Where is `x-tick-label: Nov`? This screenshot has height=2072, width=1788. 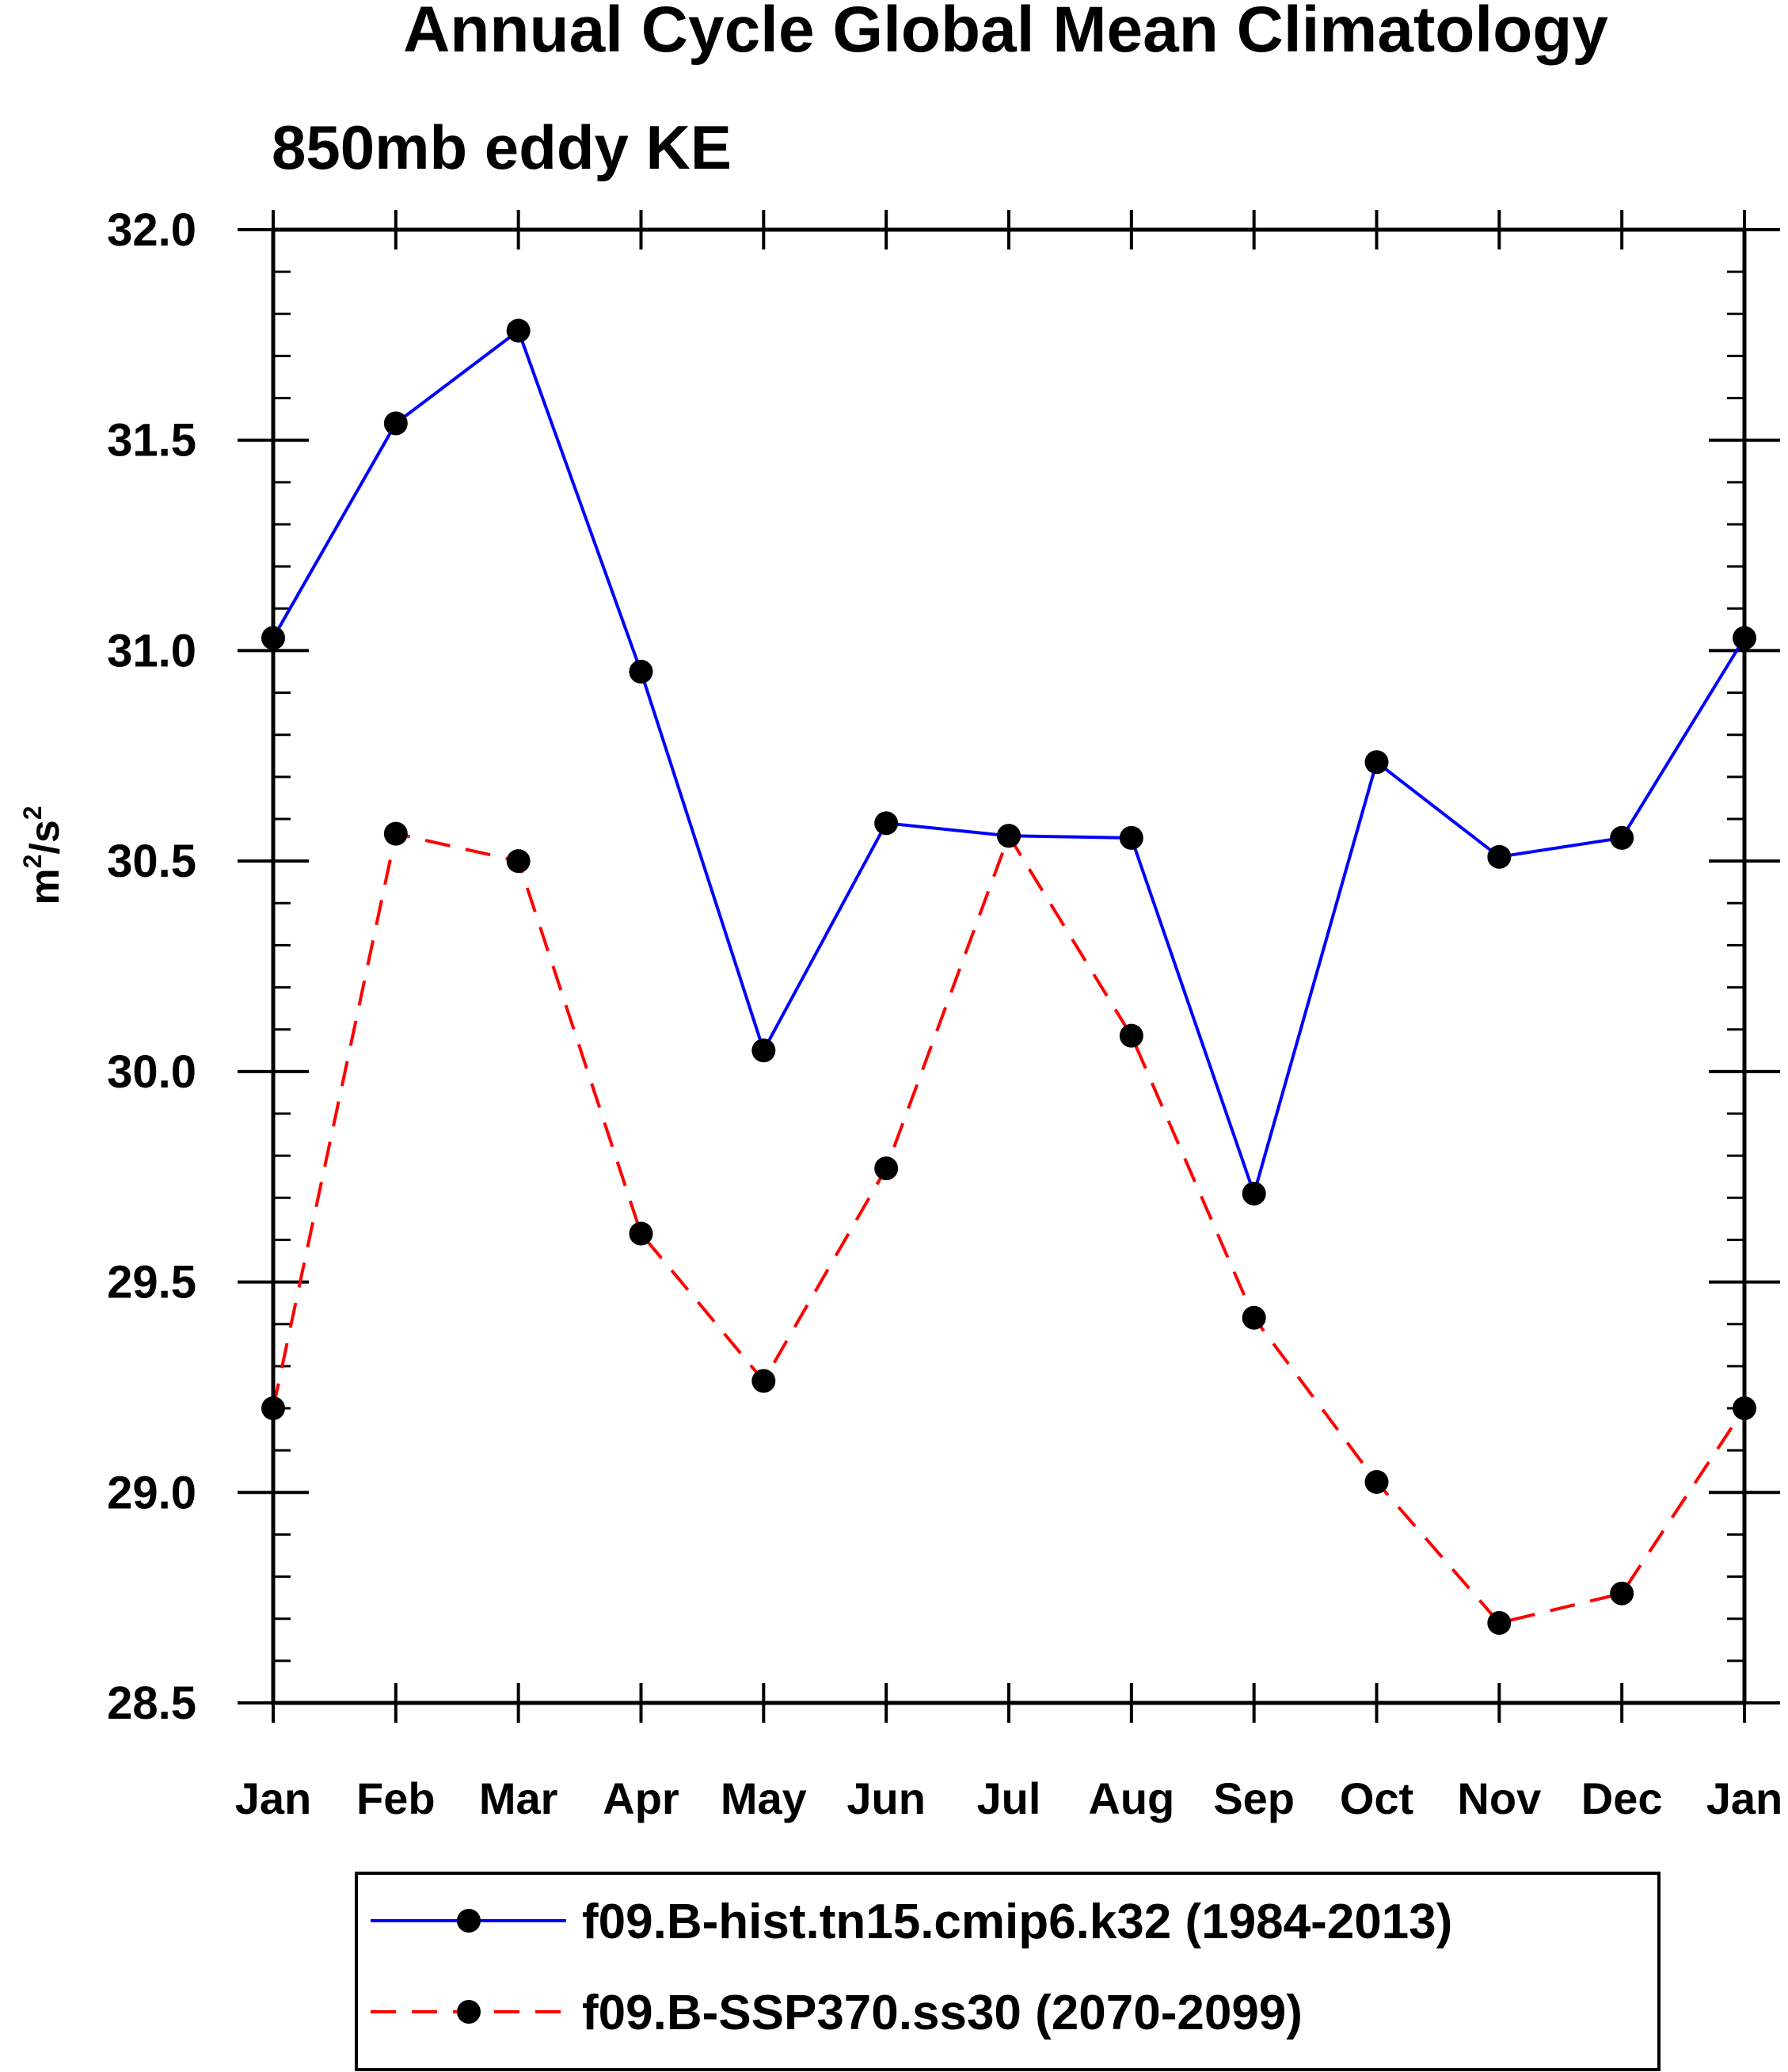
x-tick-label: Nov is located at coordinates (1499, 1798).